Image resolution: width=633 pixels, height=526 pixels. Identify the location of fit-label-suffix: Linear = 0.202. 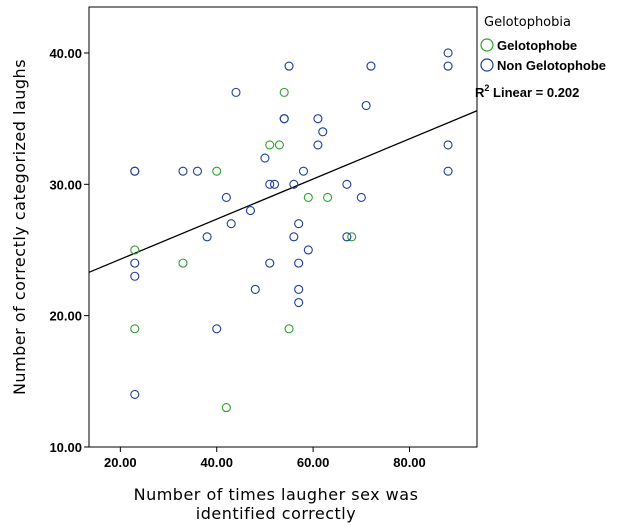
(534, 92).